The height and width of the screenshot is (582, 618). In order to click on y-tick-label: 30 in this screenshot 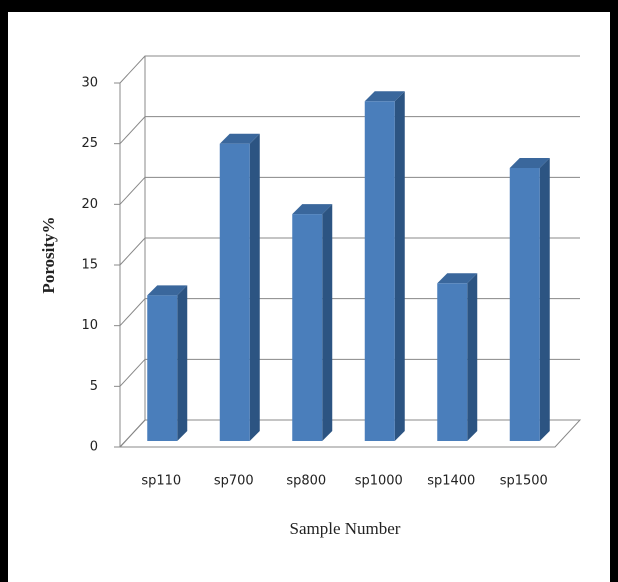, I will do `click(89, 83)`.